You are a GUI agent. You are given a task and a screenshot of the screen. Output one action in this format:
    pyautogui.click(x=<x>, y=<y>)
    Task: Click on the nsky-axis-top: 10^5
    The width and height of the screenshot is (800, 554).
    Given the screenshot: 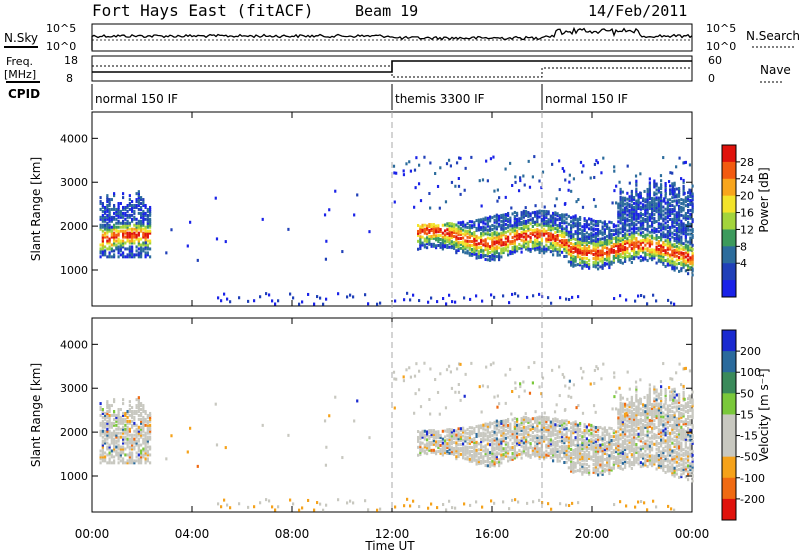 What is the action you would take?
    pyautogui.click(x=61, y=28)
    